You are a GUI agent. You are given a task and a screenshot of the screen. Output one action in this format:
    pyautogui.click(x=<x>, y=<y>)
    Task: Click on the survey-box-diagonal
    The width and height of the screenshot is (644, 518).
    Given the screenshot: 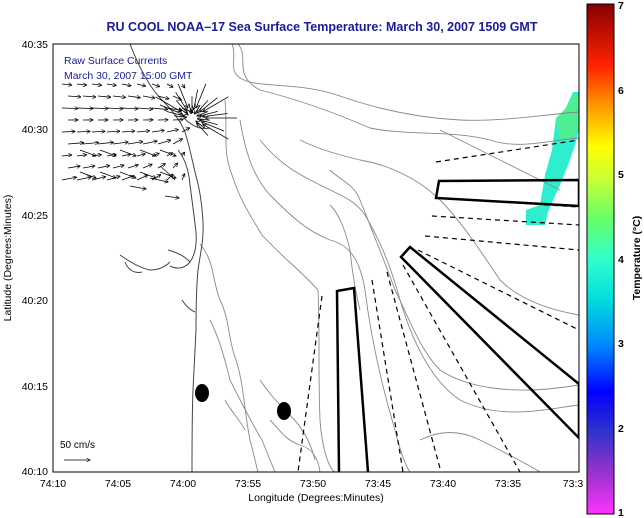 What is the action you would take?
    pyautogui.click(x=489, y=342)
    